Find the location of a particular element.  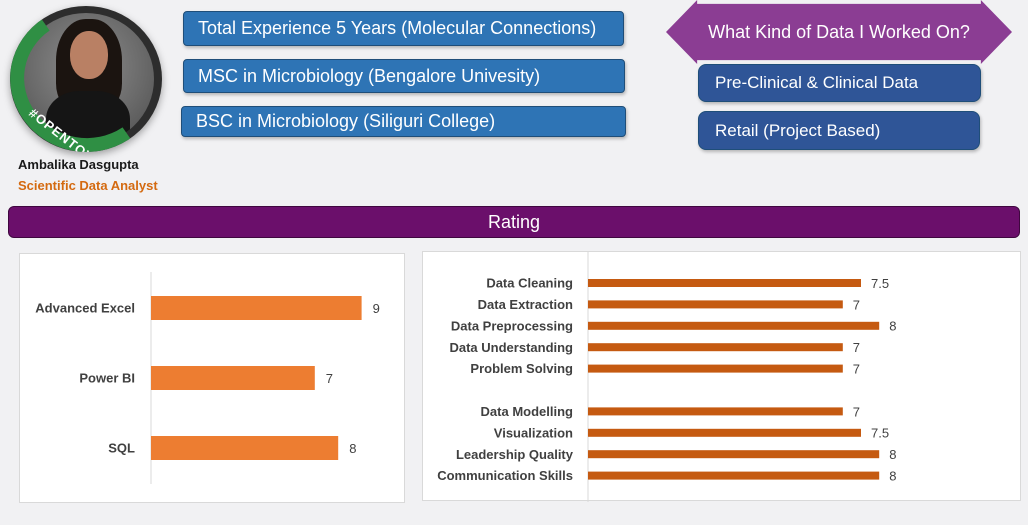

profile-photo is located at coordinates (86, 79).